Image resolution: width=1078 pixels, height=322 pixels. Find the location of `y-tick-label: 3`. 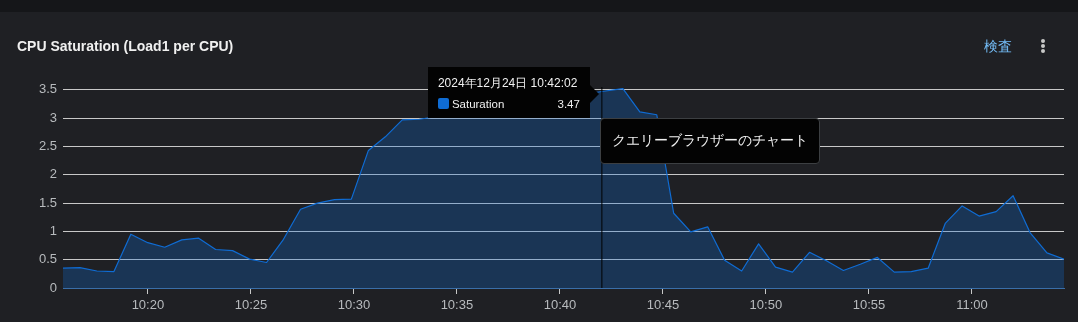

y-tick-label: 3 is located at coordinates (53, 117).